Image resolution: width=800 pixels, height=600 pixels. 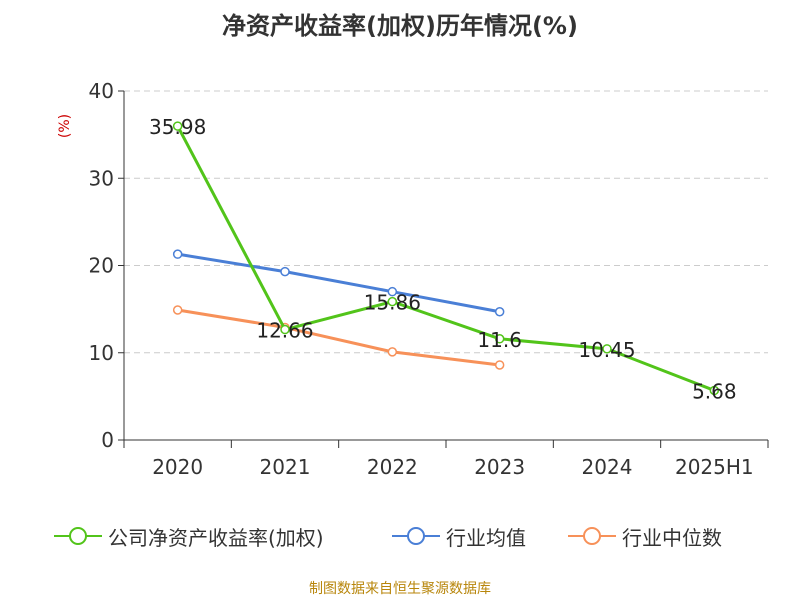 What do you see at coordinates (499, 467) in the screenshot?
I see `x-tick-label: 2023` at bounding box center [499, 467].